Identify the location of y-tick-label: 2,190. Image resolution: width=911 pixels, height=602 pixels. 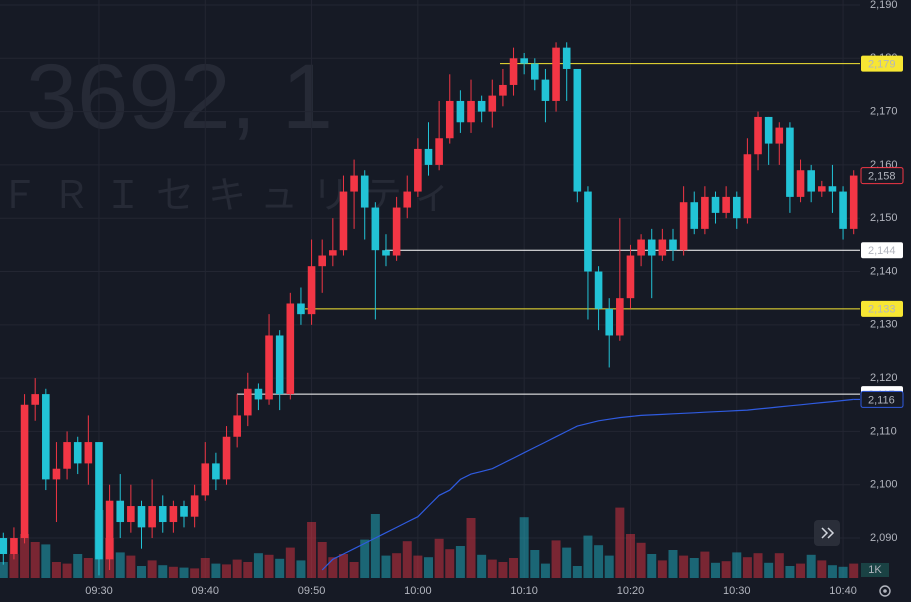
(884, 5).